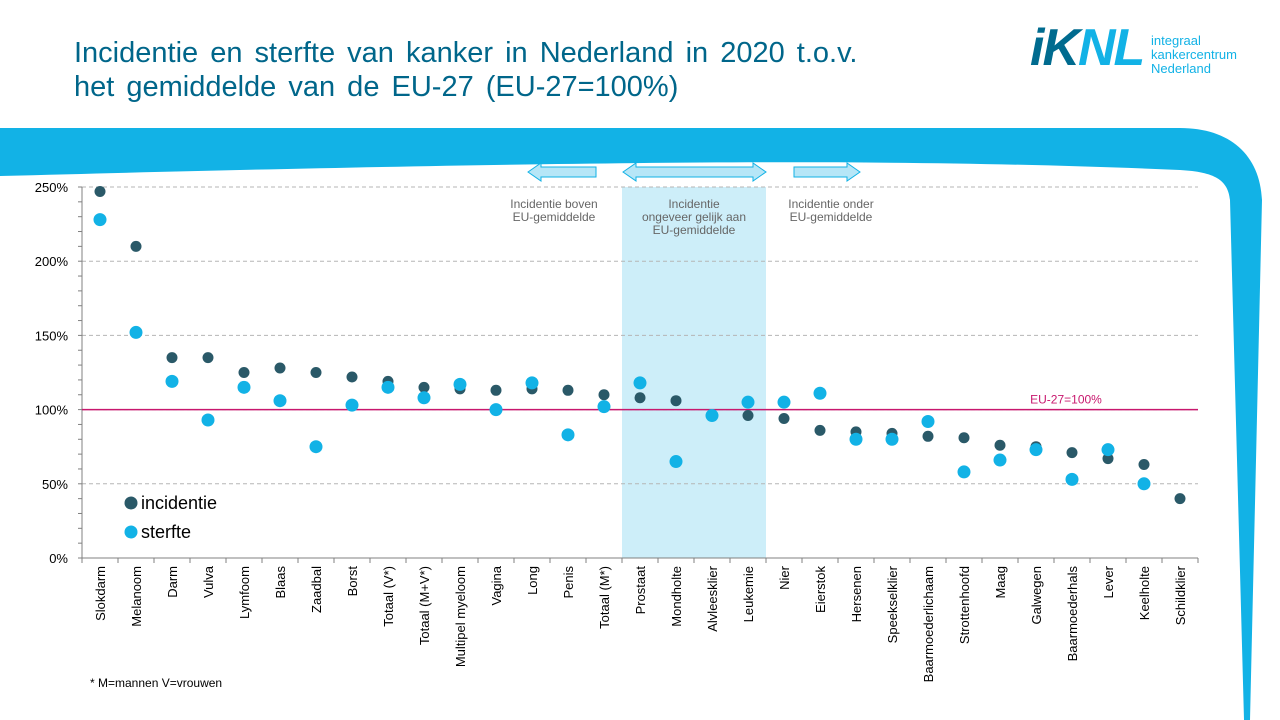  Describe the element at coordinates (784, 577) in the screenshot. I see `x-category-label: Nier` at that location.